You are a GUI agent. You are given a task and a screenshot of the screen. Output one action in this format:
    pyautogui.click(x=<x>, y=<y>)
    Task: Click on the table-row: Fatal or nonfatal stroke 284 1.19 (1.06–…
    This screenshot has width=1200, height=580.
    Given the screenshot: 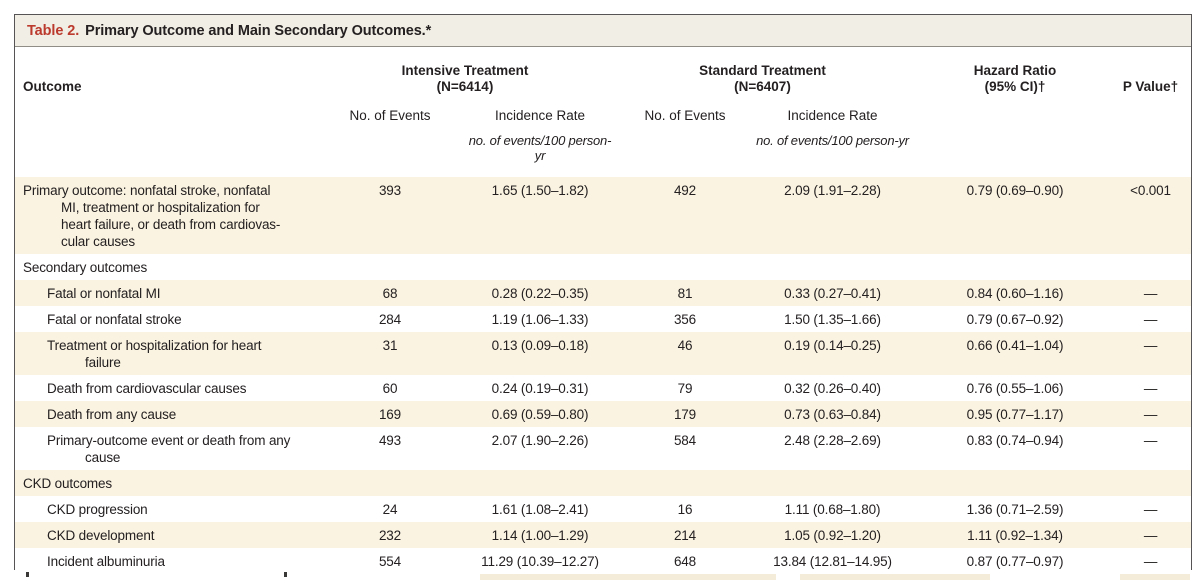 What is the action you would take?
    pyautogui.click(x=603, y=319)
    